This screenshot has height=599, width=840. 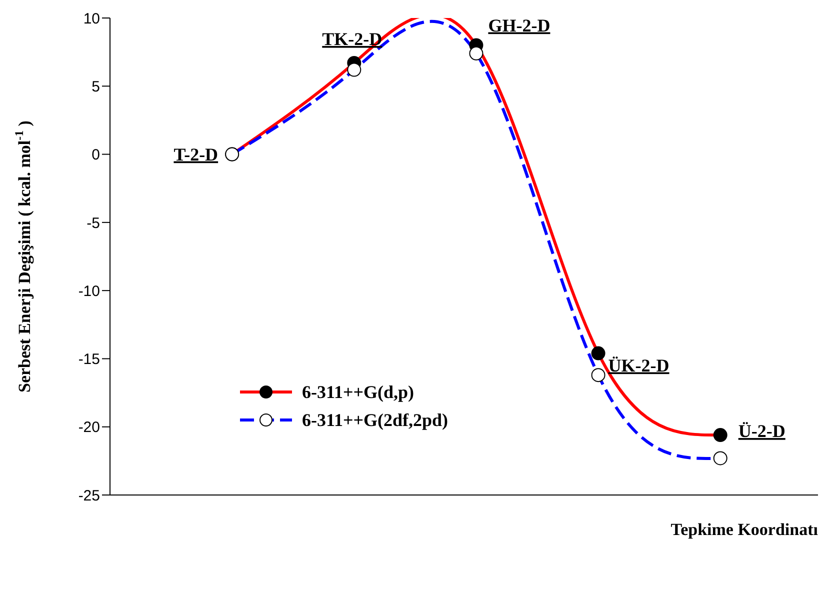 What do you see at coordinates (519, 25) in the screenshot?
I see `annotation: GH-2-D` at bounding box center [519, 25].